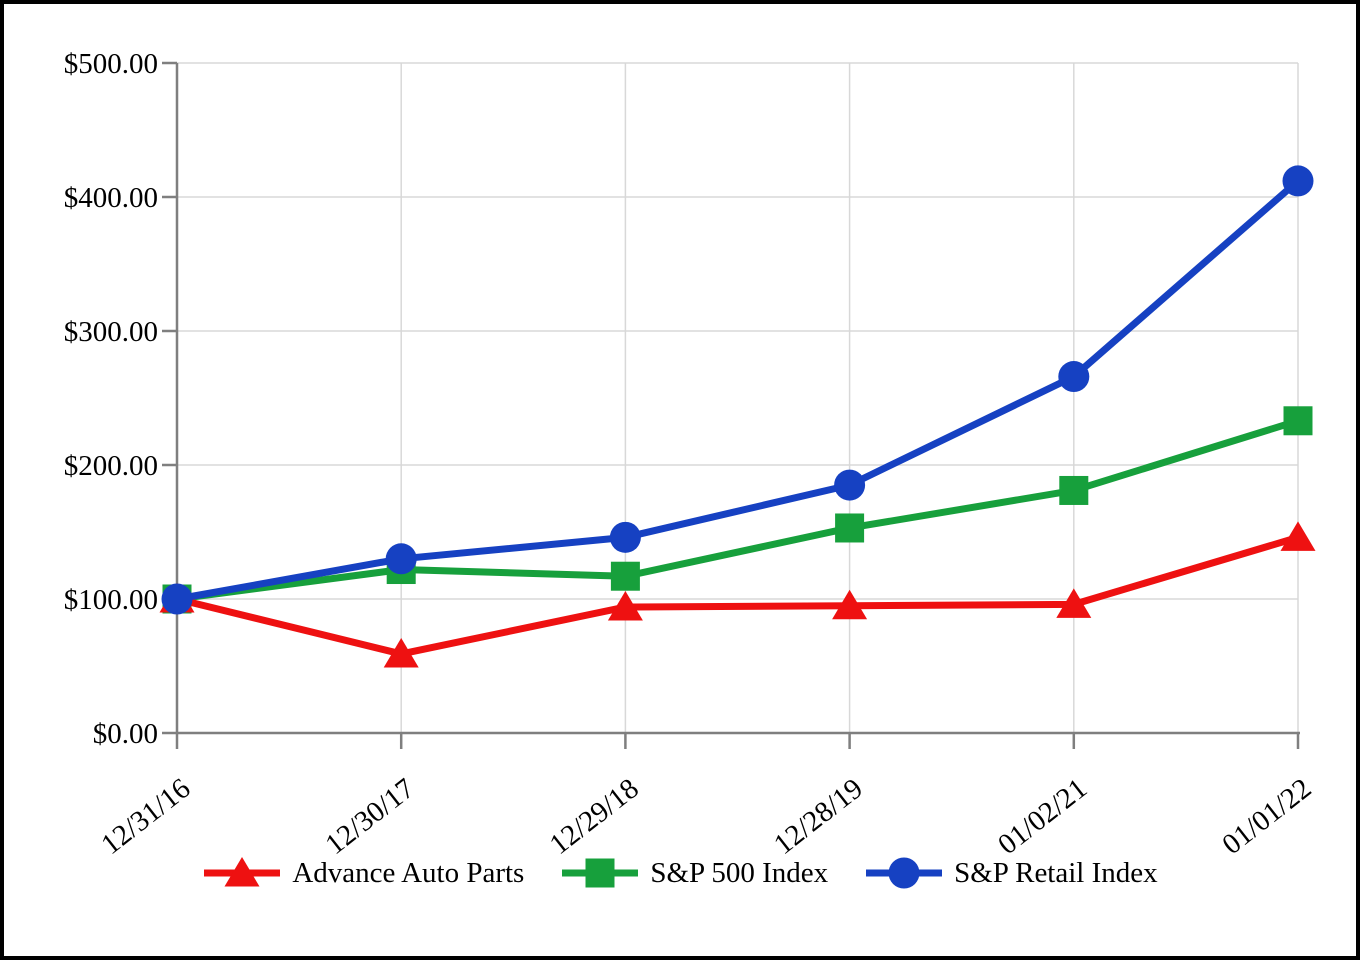 The width and height of the screenshot is (1360, 960). I want to click on y-axis-label: $300.00, so click(111, 332).